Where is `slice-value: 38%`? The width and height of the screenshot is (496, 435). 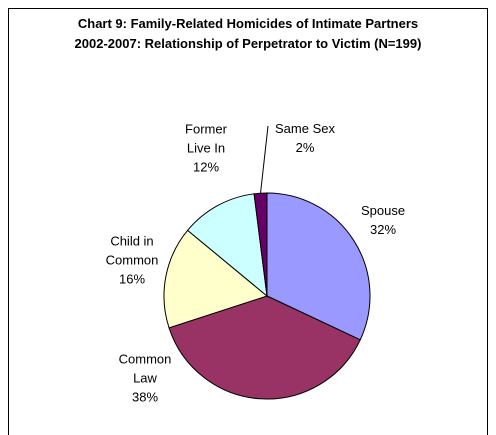 slice-value: 38% is located at coordinates (145, 397).